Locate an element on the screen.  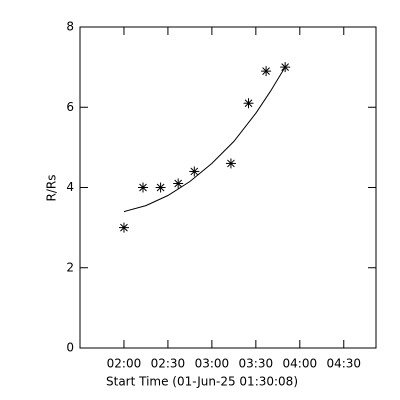
y-tick-label: 2 is located at coordinates (70, 267).